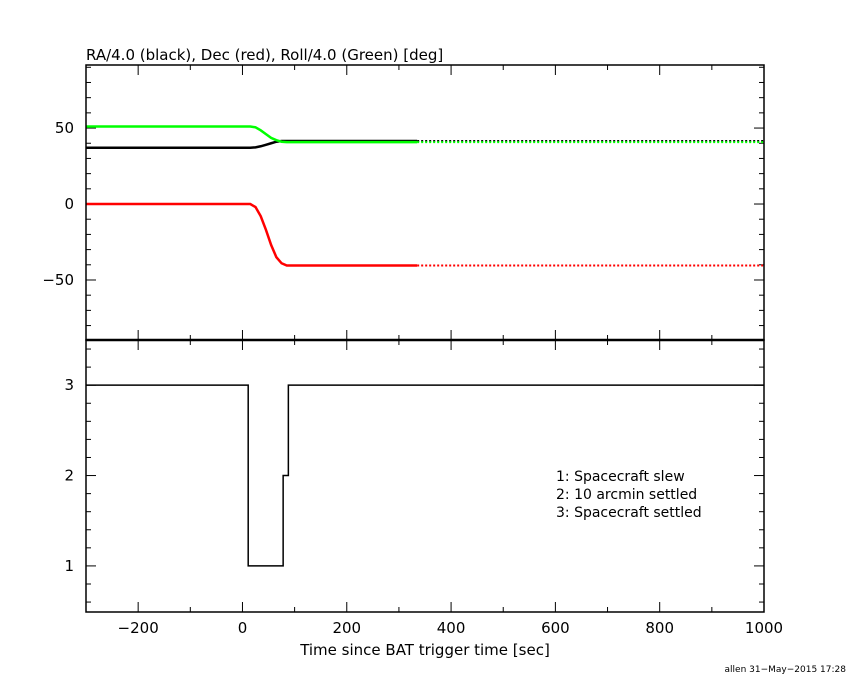  Describe the element at coordinates (252, 134) in the screenshot. I see `series-roll--line` at that location.